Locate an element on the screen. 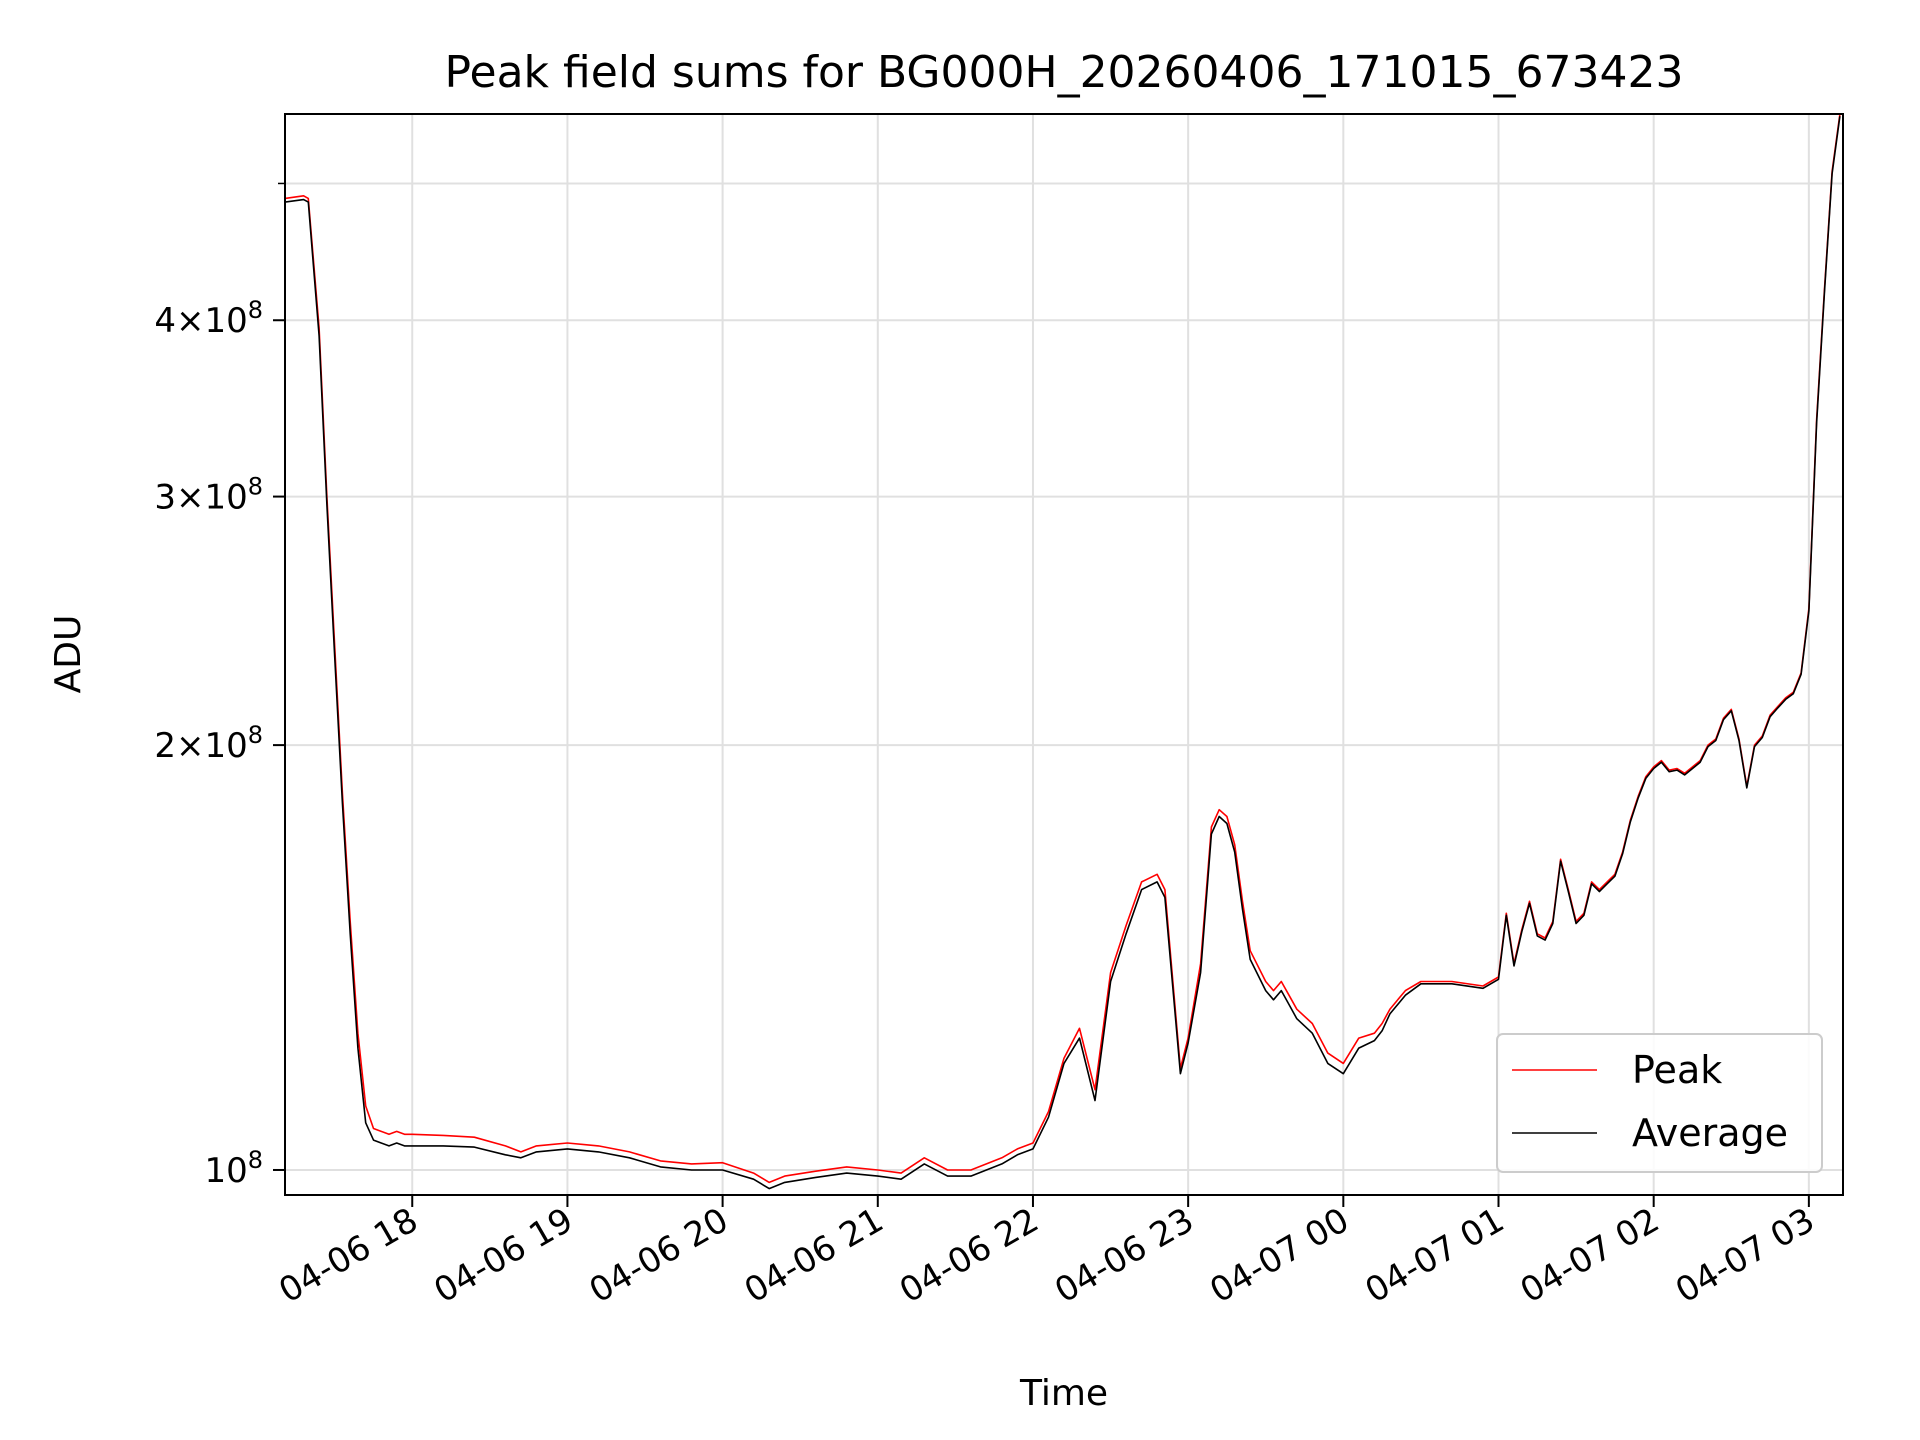 This screenshot has width=1920, height=1440. x-tick-label: 04-06 18 is located at coordinates (348, 1255).